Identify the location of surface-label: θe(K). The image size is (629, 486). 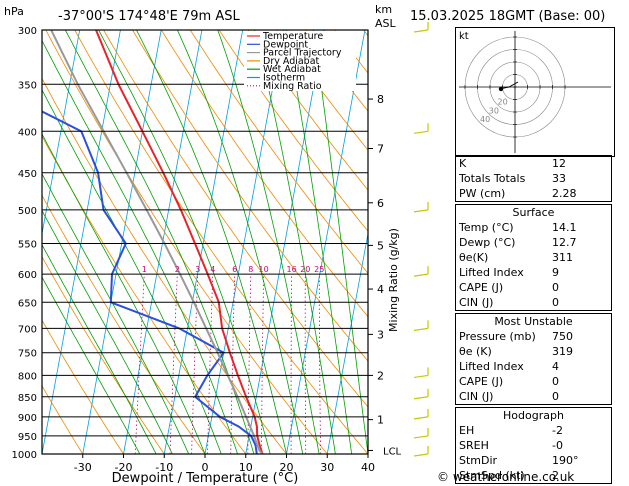
(474, 257).